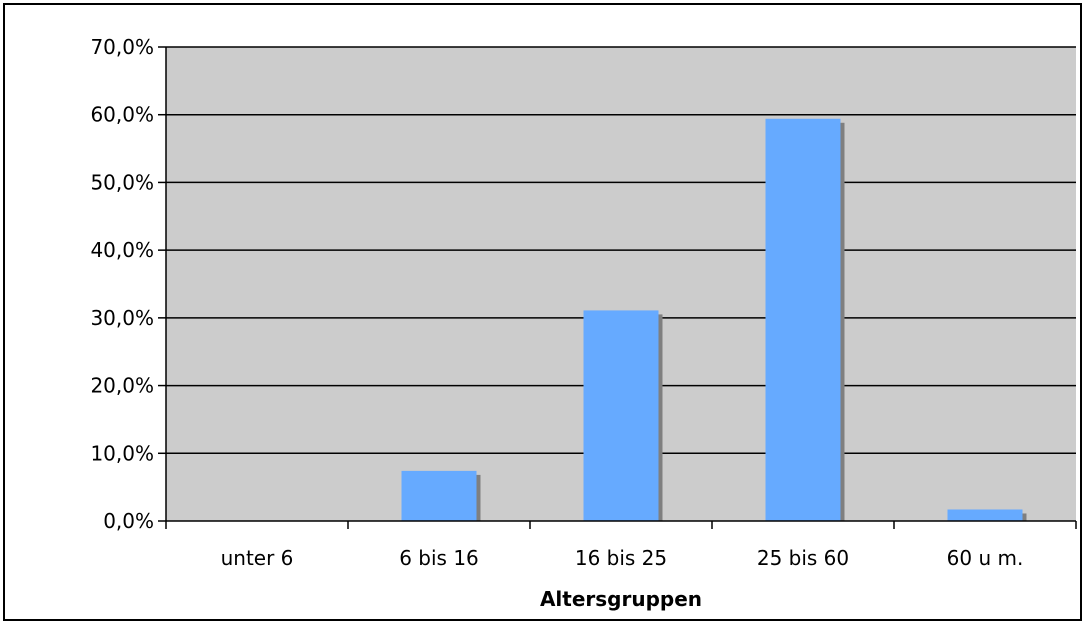 The height and width of the screenshot is (626, 1087). What do you see at coordinates (122, 318) in the screenshot?
I see `y-tick-label: 30,0%` at bounding box center [122, 318].